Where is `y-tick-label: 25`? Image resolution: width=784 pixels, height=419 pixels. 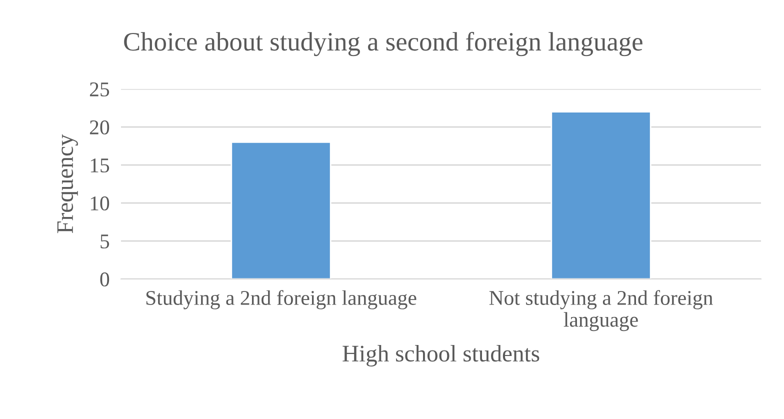
y-tick-label: 25 is located at coordinates (100, 89).